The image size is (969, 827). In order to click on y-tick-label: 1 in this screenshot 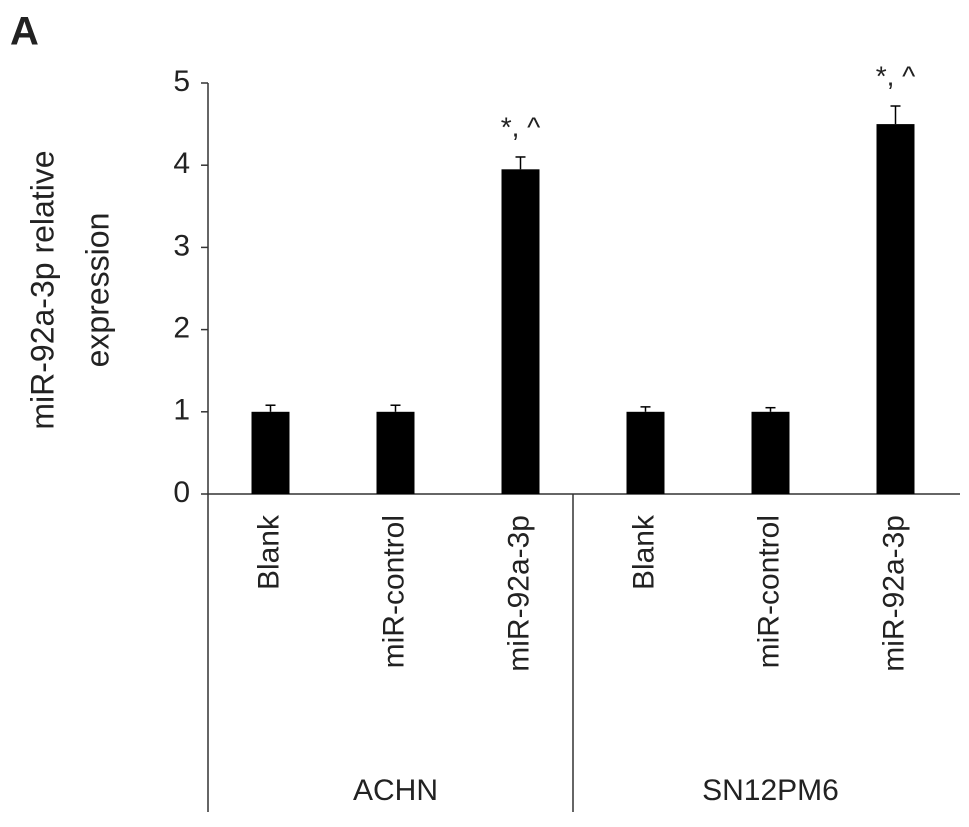, I will do `click(181, 410)`.